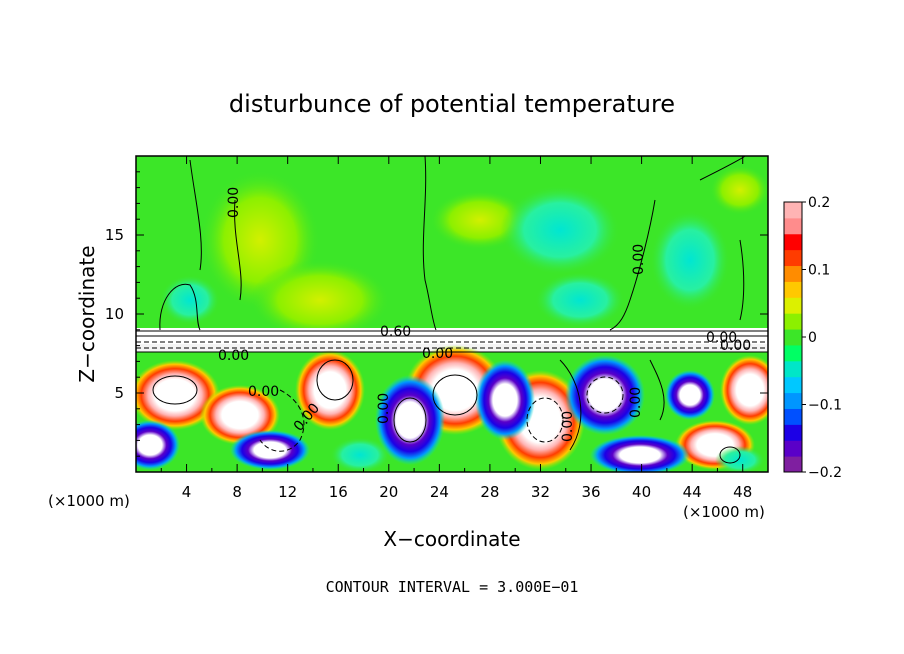 The height and width of the screenshot is (654, 904). I want to click on x-tick-label: 20, so click(388, 492).